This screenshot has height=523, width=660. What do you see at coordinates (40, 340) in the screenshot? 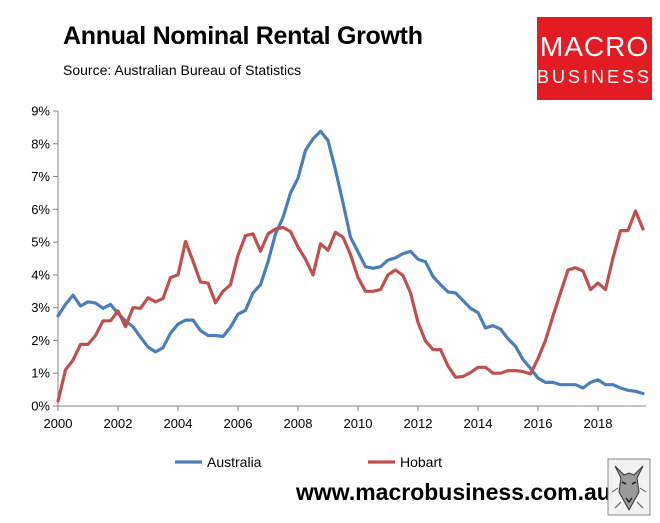
I see `y-tick-label: 2%` at bounding box center [40, 340].